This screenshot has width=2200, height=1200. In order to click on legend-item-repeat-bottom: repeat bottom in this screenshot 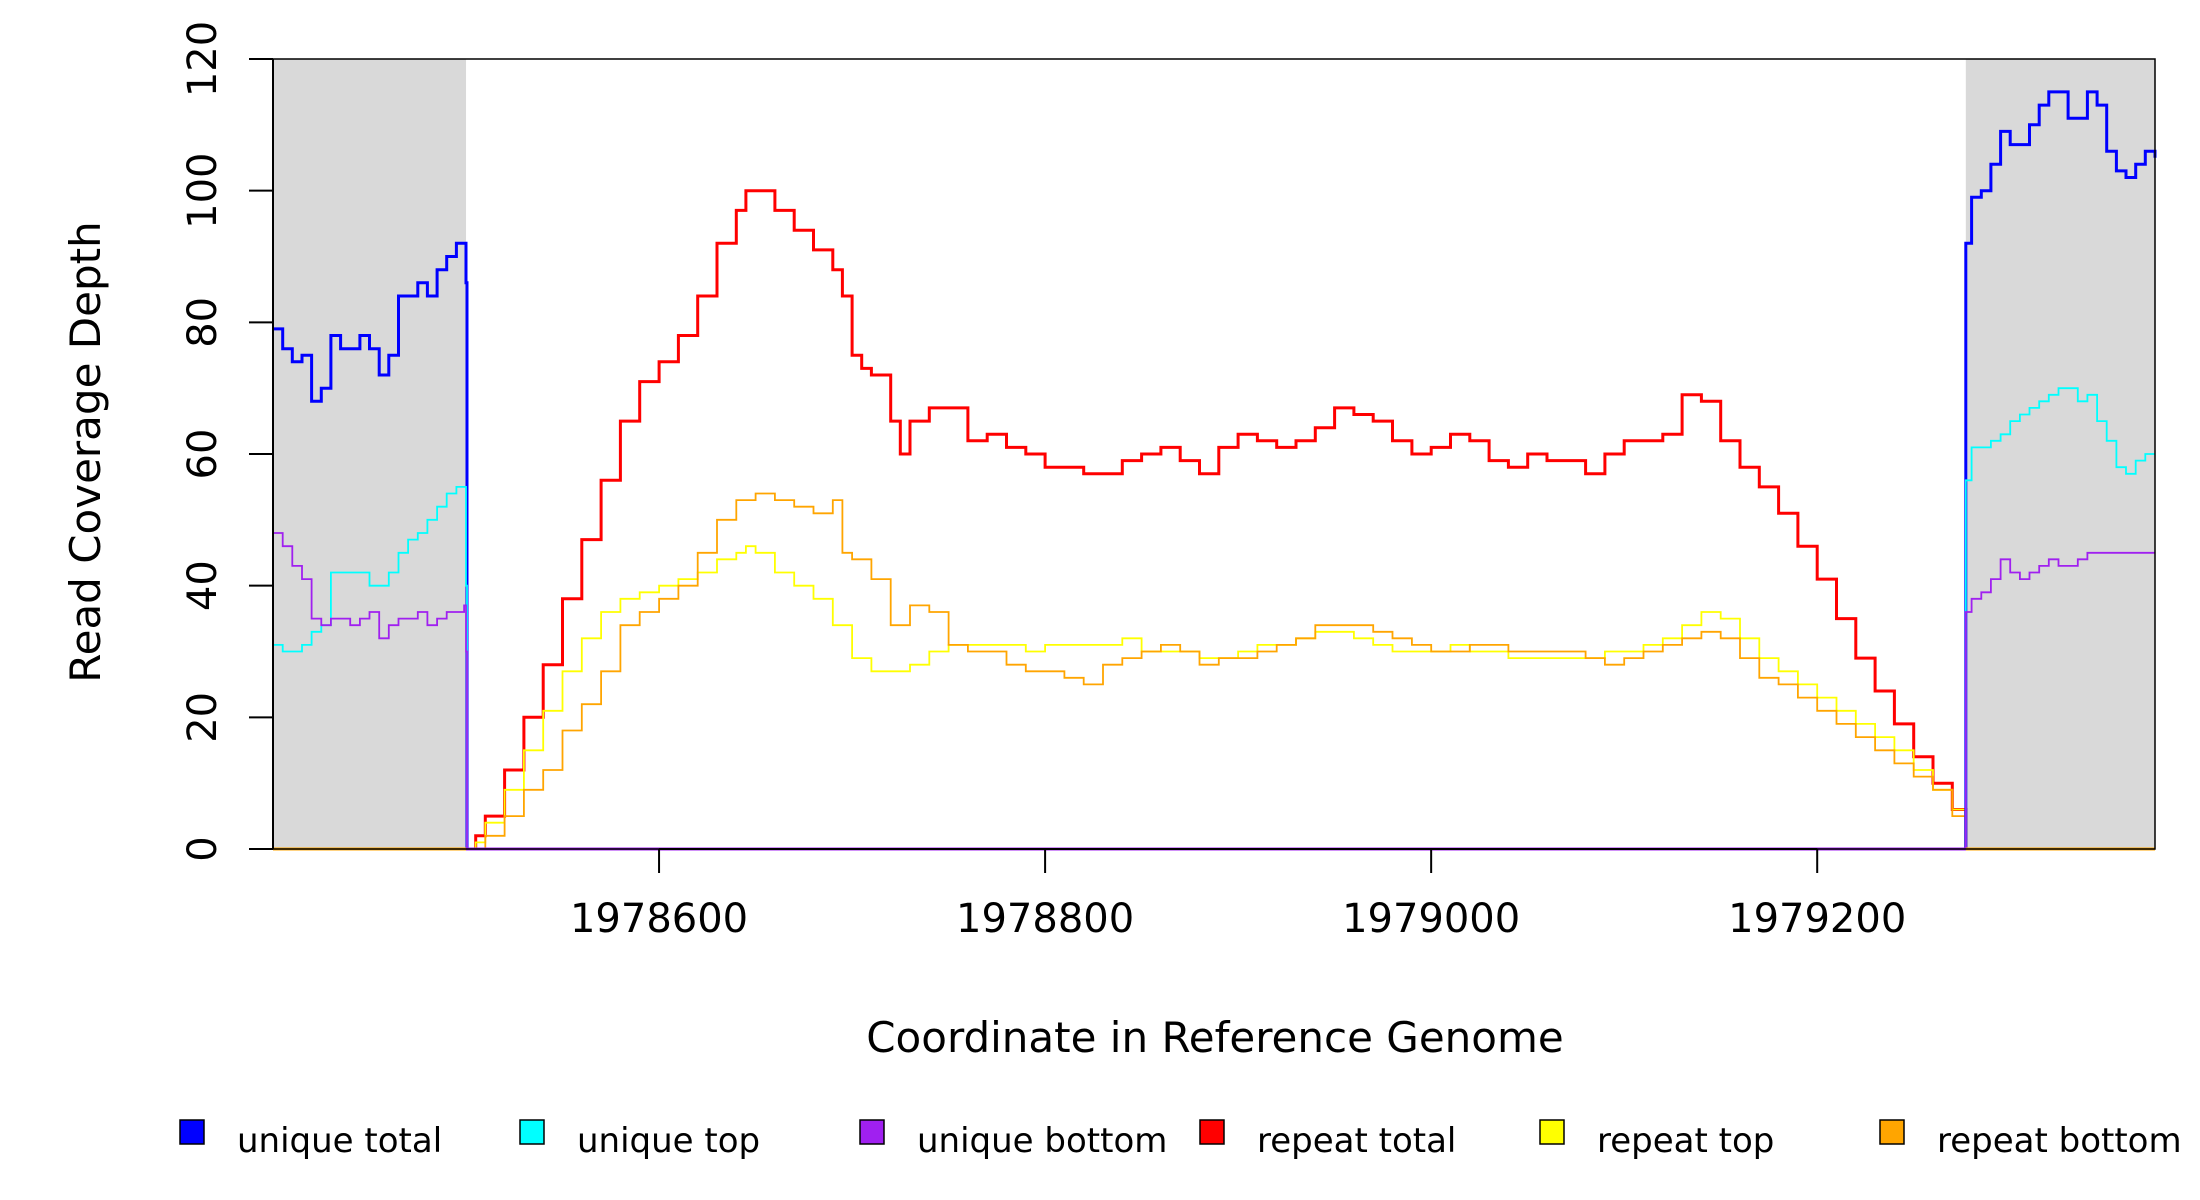, I will do `click(2030, 1140)`.